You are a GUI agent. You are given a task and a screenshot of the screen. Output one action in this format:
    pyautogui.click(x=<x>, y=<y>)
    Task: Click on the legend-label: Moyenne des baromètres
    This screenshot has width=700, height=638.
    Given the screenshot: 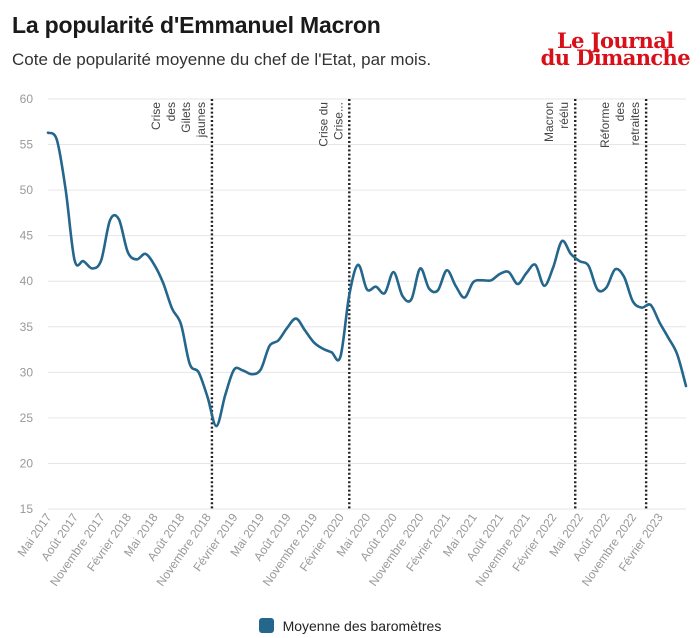 What is the action you would take?
    pyautogui.click(x=362, y=626)
    